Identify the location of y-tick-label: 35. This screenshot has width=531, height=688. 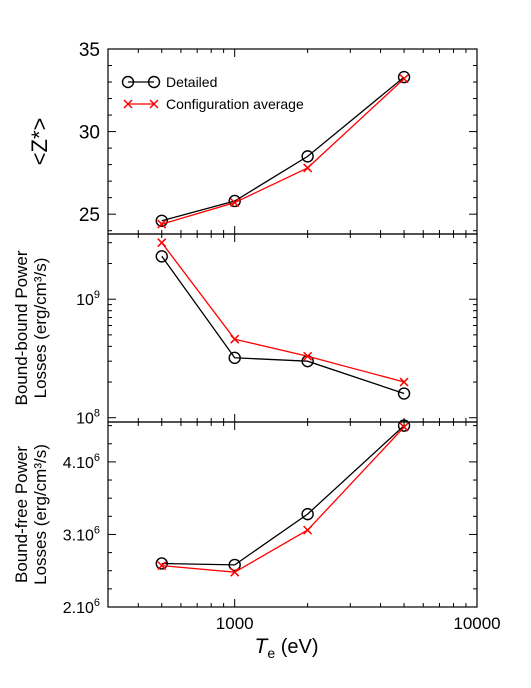
(89, 50).